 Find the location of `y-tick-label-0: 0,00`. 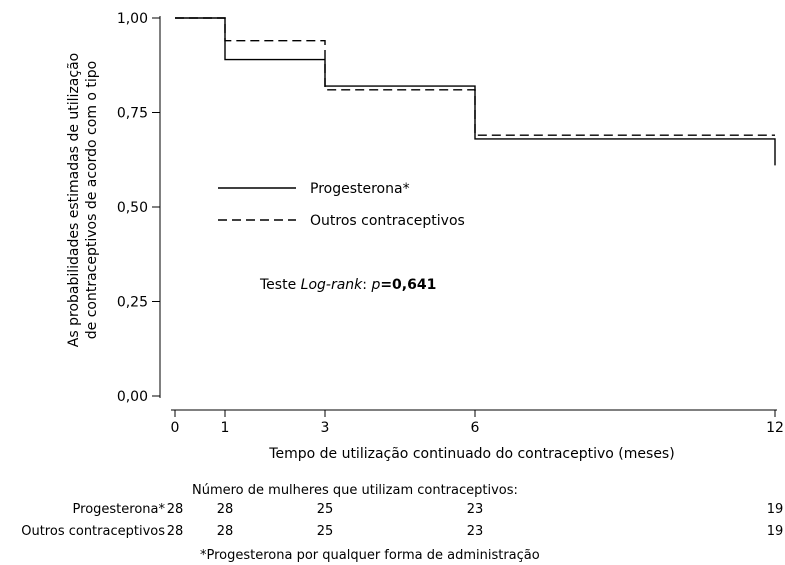

y-tick-label-0: 0,00 is located at coordinates (132, 397).